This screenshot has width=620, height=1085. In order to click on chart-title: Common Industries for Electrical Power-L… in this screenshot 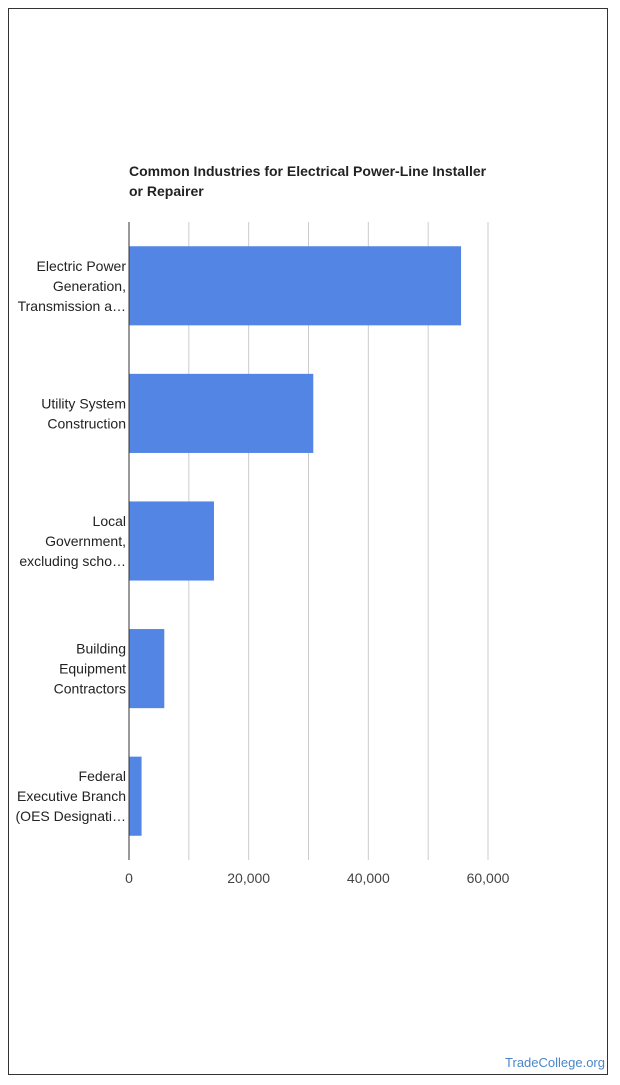, I will do `click(319, 181)`.